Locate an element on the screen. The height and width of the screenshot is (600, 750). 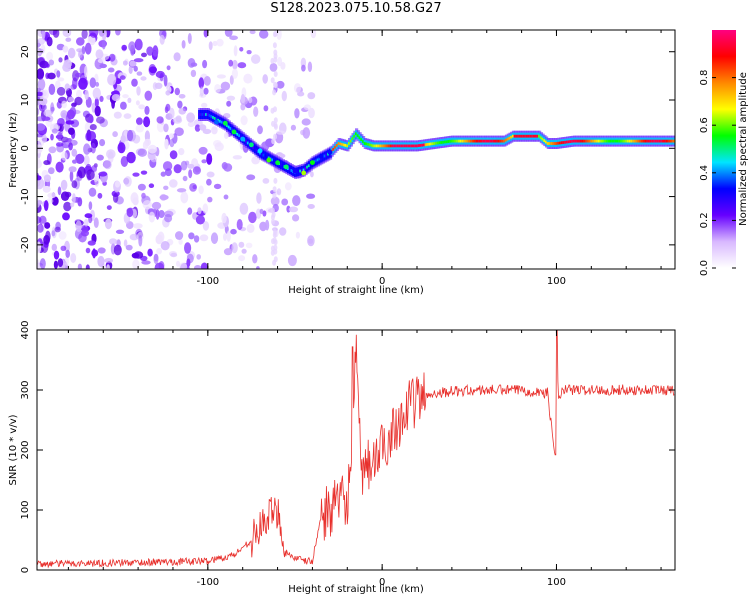
spectrogram-band-spot is located at coordinates (330, 152).